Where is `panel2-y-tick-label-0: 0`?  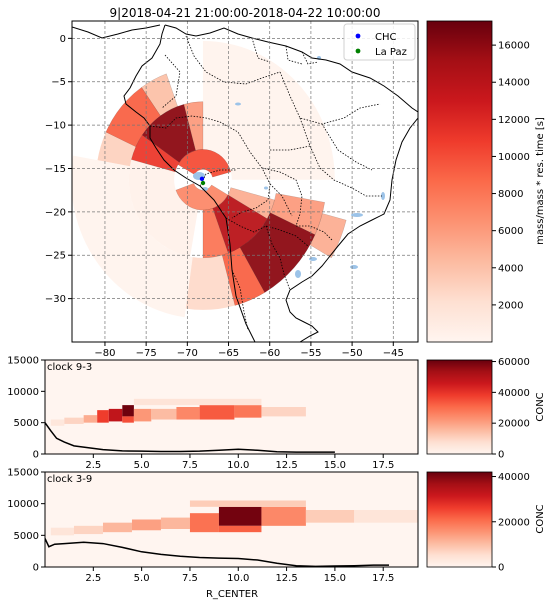
panel2-y-tick-label-0: 0 is located at coordinates (36, 568).